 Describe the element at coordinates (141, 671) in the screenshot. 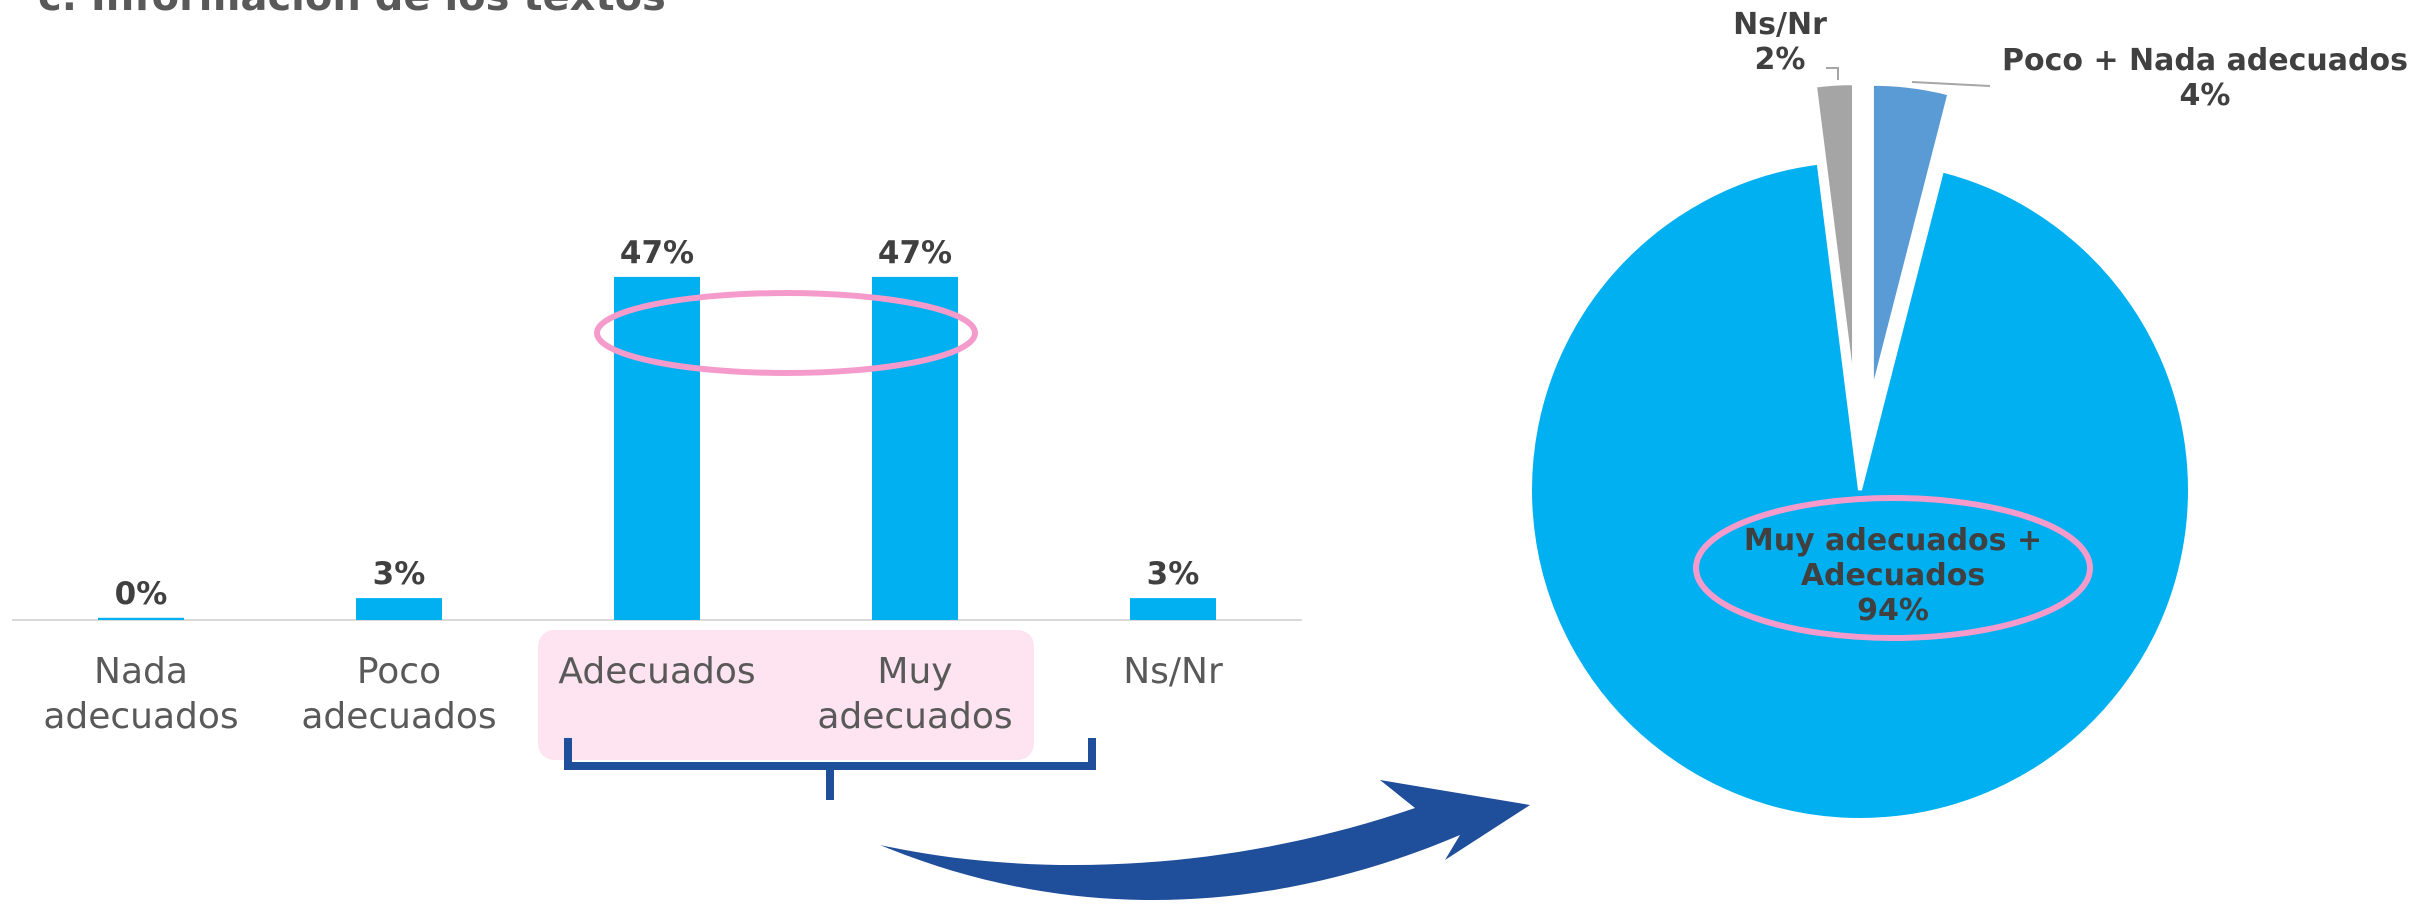

I see `category-tick-label: Nada` at that location.